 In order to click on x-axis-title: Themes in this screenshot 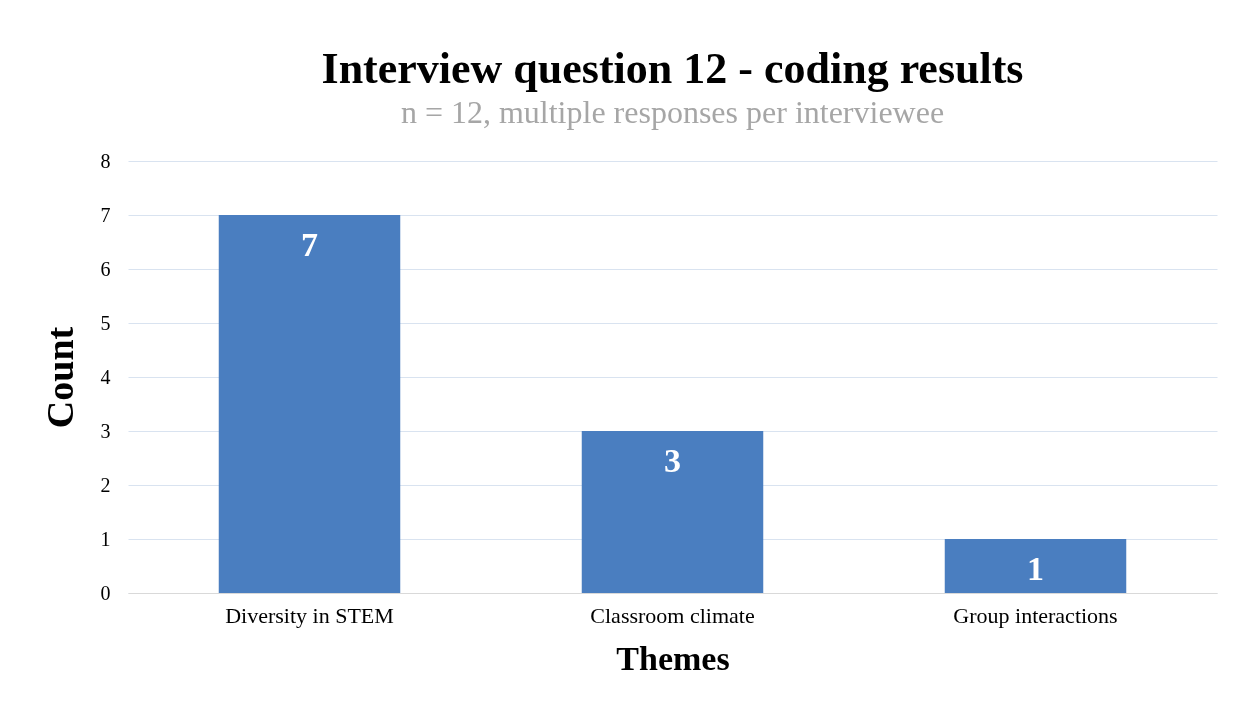, I will do `click(673, 658)`.